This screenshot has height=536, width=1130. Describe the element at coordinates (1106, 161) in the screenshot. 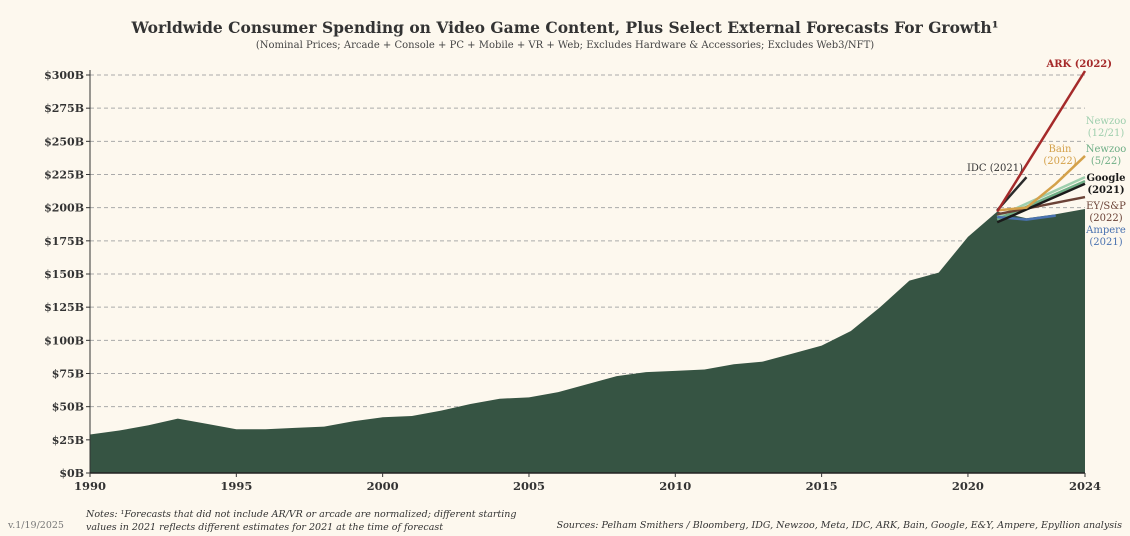

I see `forecast-label: (5/22)` at that location.